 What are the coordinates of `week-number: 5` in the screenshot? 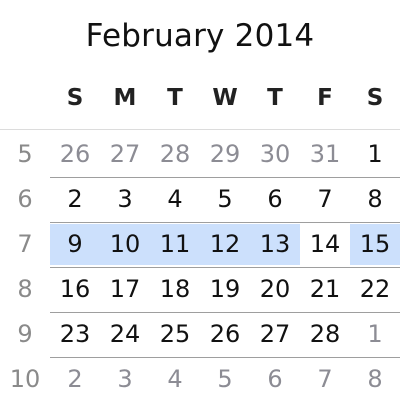 It's located at (25, 154).